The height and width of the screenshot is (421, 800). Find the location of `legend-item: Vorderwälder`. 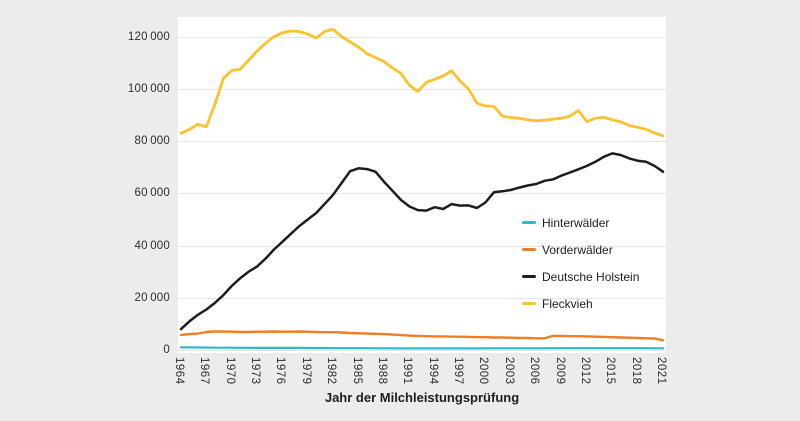

legend-item: Vorderwälder is located at coordinates (580, 249).